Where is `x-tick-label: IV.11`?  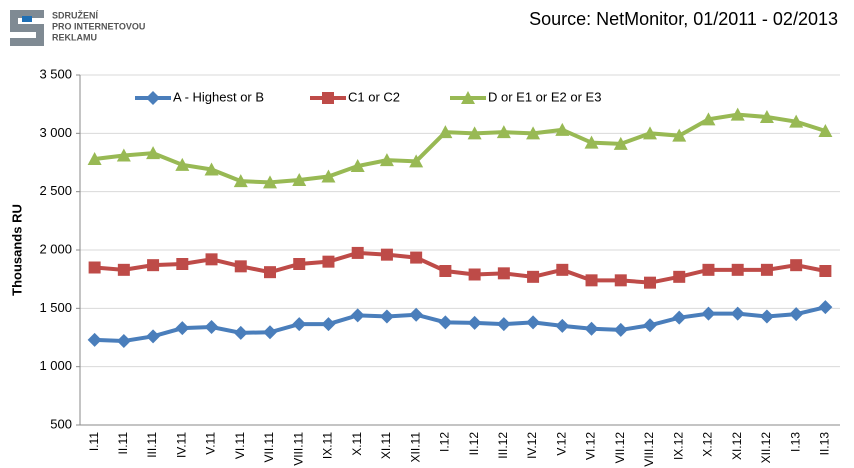
x-tick-label: IV.11 is located at coordinates (181, 445).